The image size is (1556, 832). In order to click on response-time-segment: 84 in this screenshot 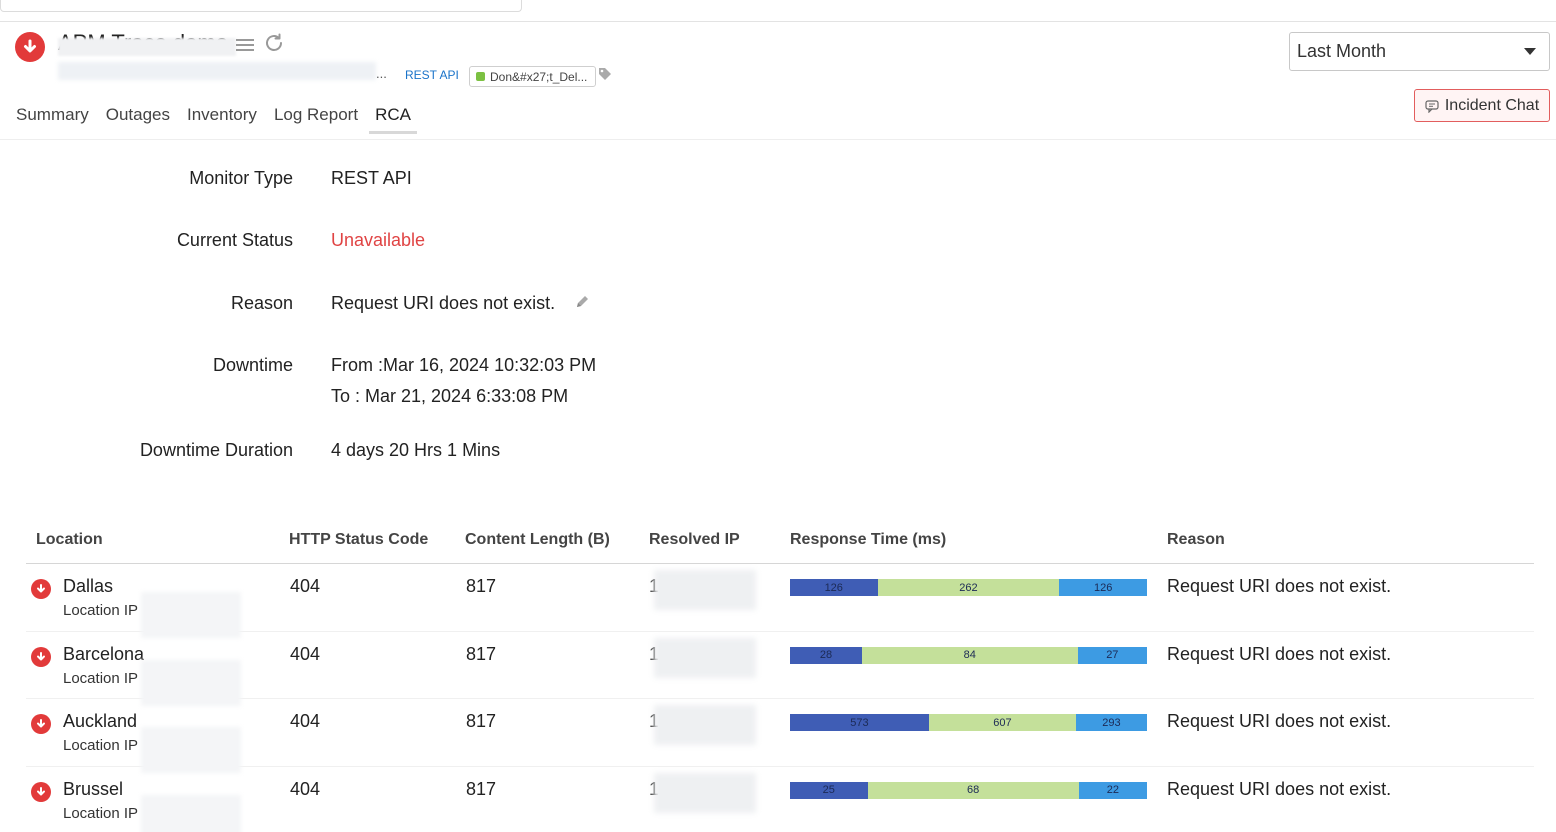, I will do `click(969, 655)`.